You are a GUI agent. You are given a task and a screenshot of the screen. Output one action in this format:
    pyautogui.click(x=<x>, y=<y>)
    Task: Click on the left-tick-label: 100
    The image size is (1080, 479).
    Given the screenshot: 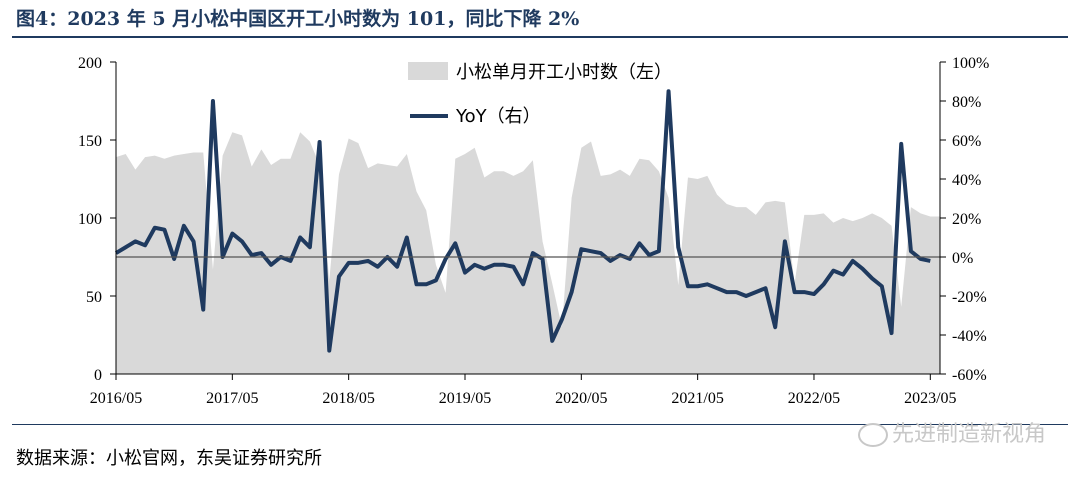 What is the action you would take?
    pyautogui.click(x=90, y=219)
    